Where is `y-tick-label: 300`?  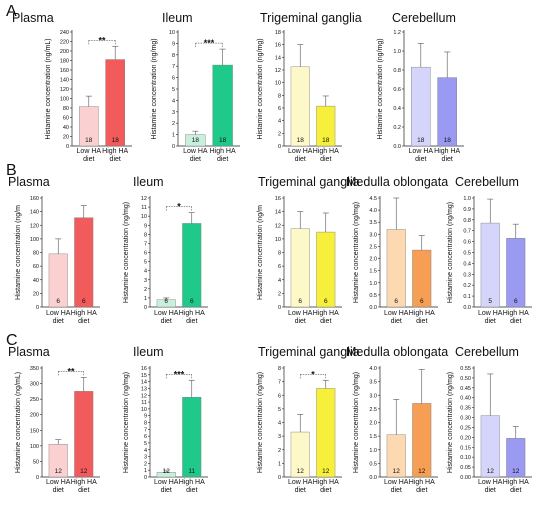 y-tick-label: 300 is located at coordinates (34, 385).